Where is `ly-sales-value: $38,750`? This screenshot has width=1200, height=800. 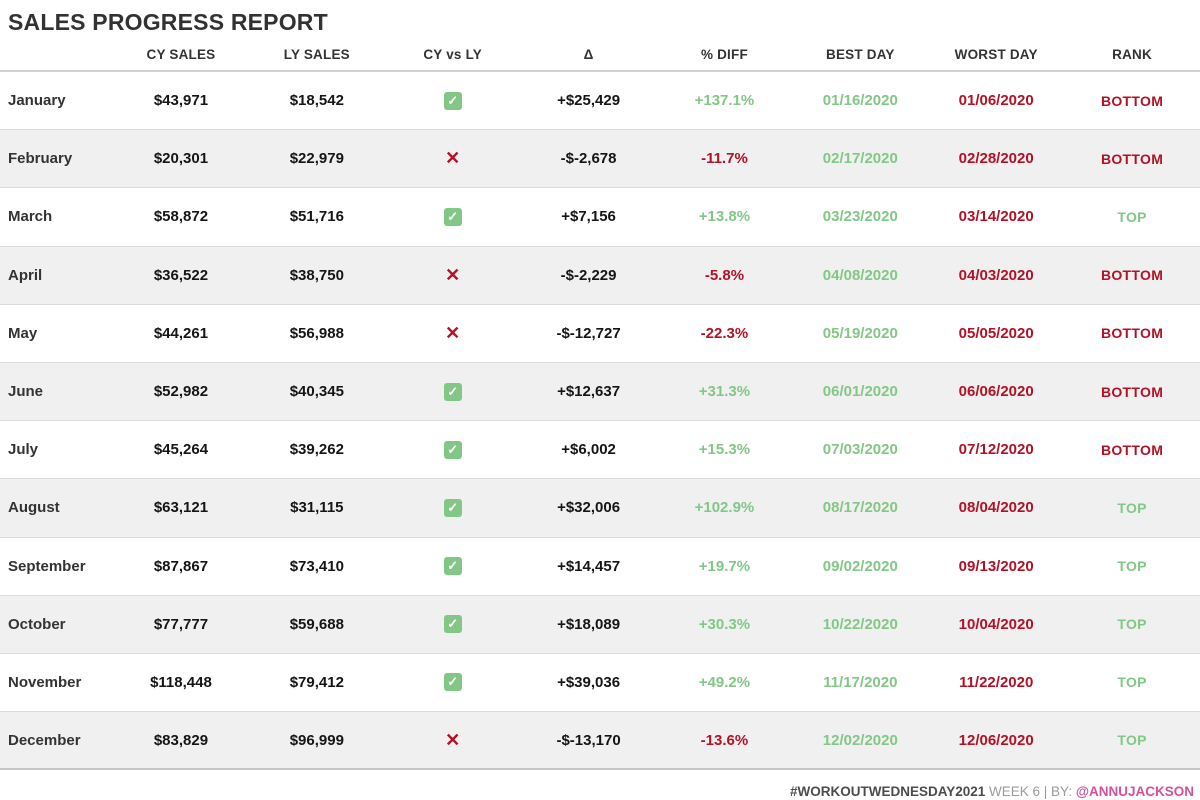
ly-sales-value: $38,750 is located at coordinates (316, 275).